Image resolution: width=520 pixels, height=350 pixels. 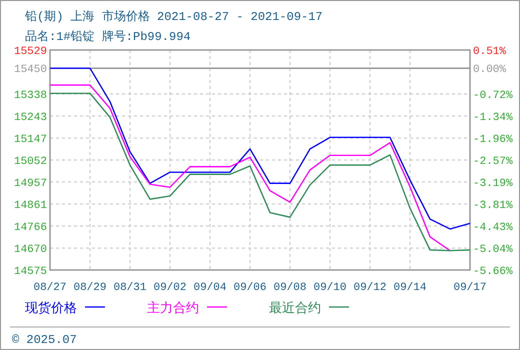 I want to click on x-tick-label: 08/31, so click(x=130, y=288).